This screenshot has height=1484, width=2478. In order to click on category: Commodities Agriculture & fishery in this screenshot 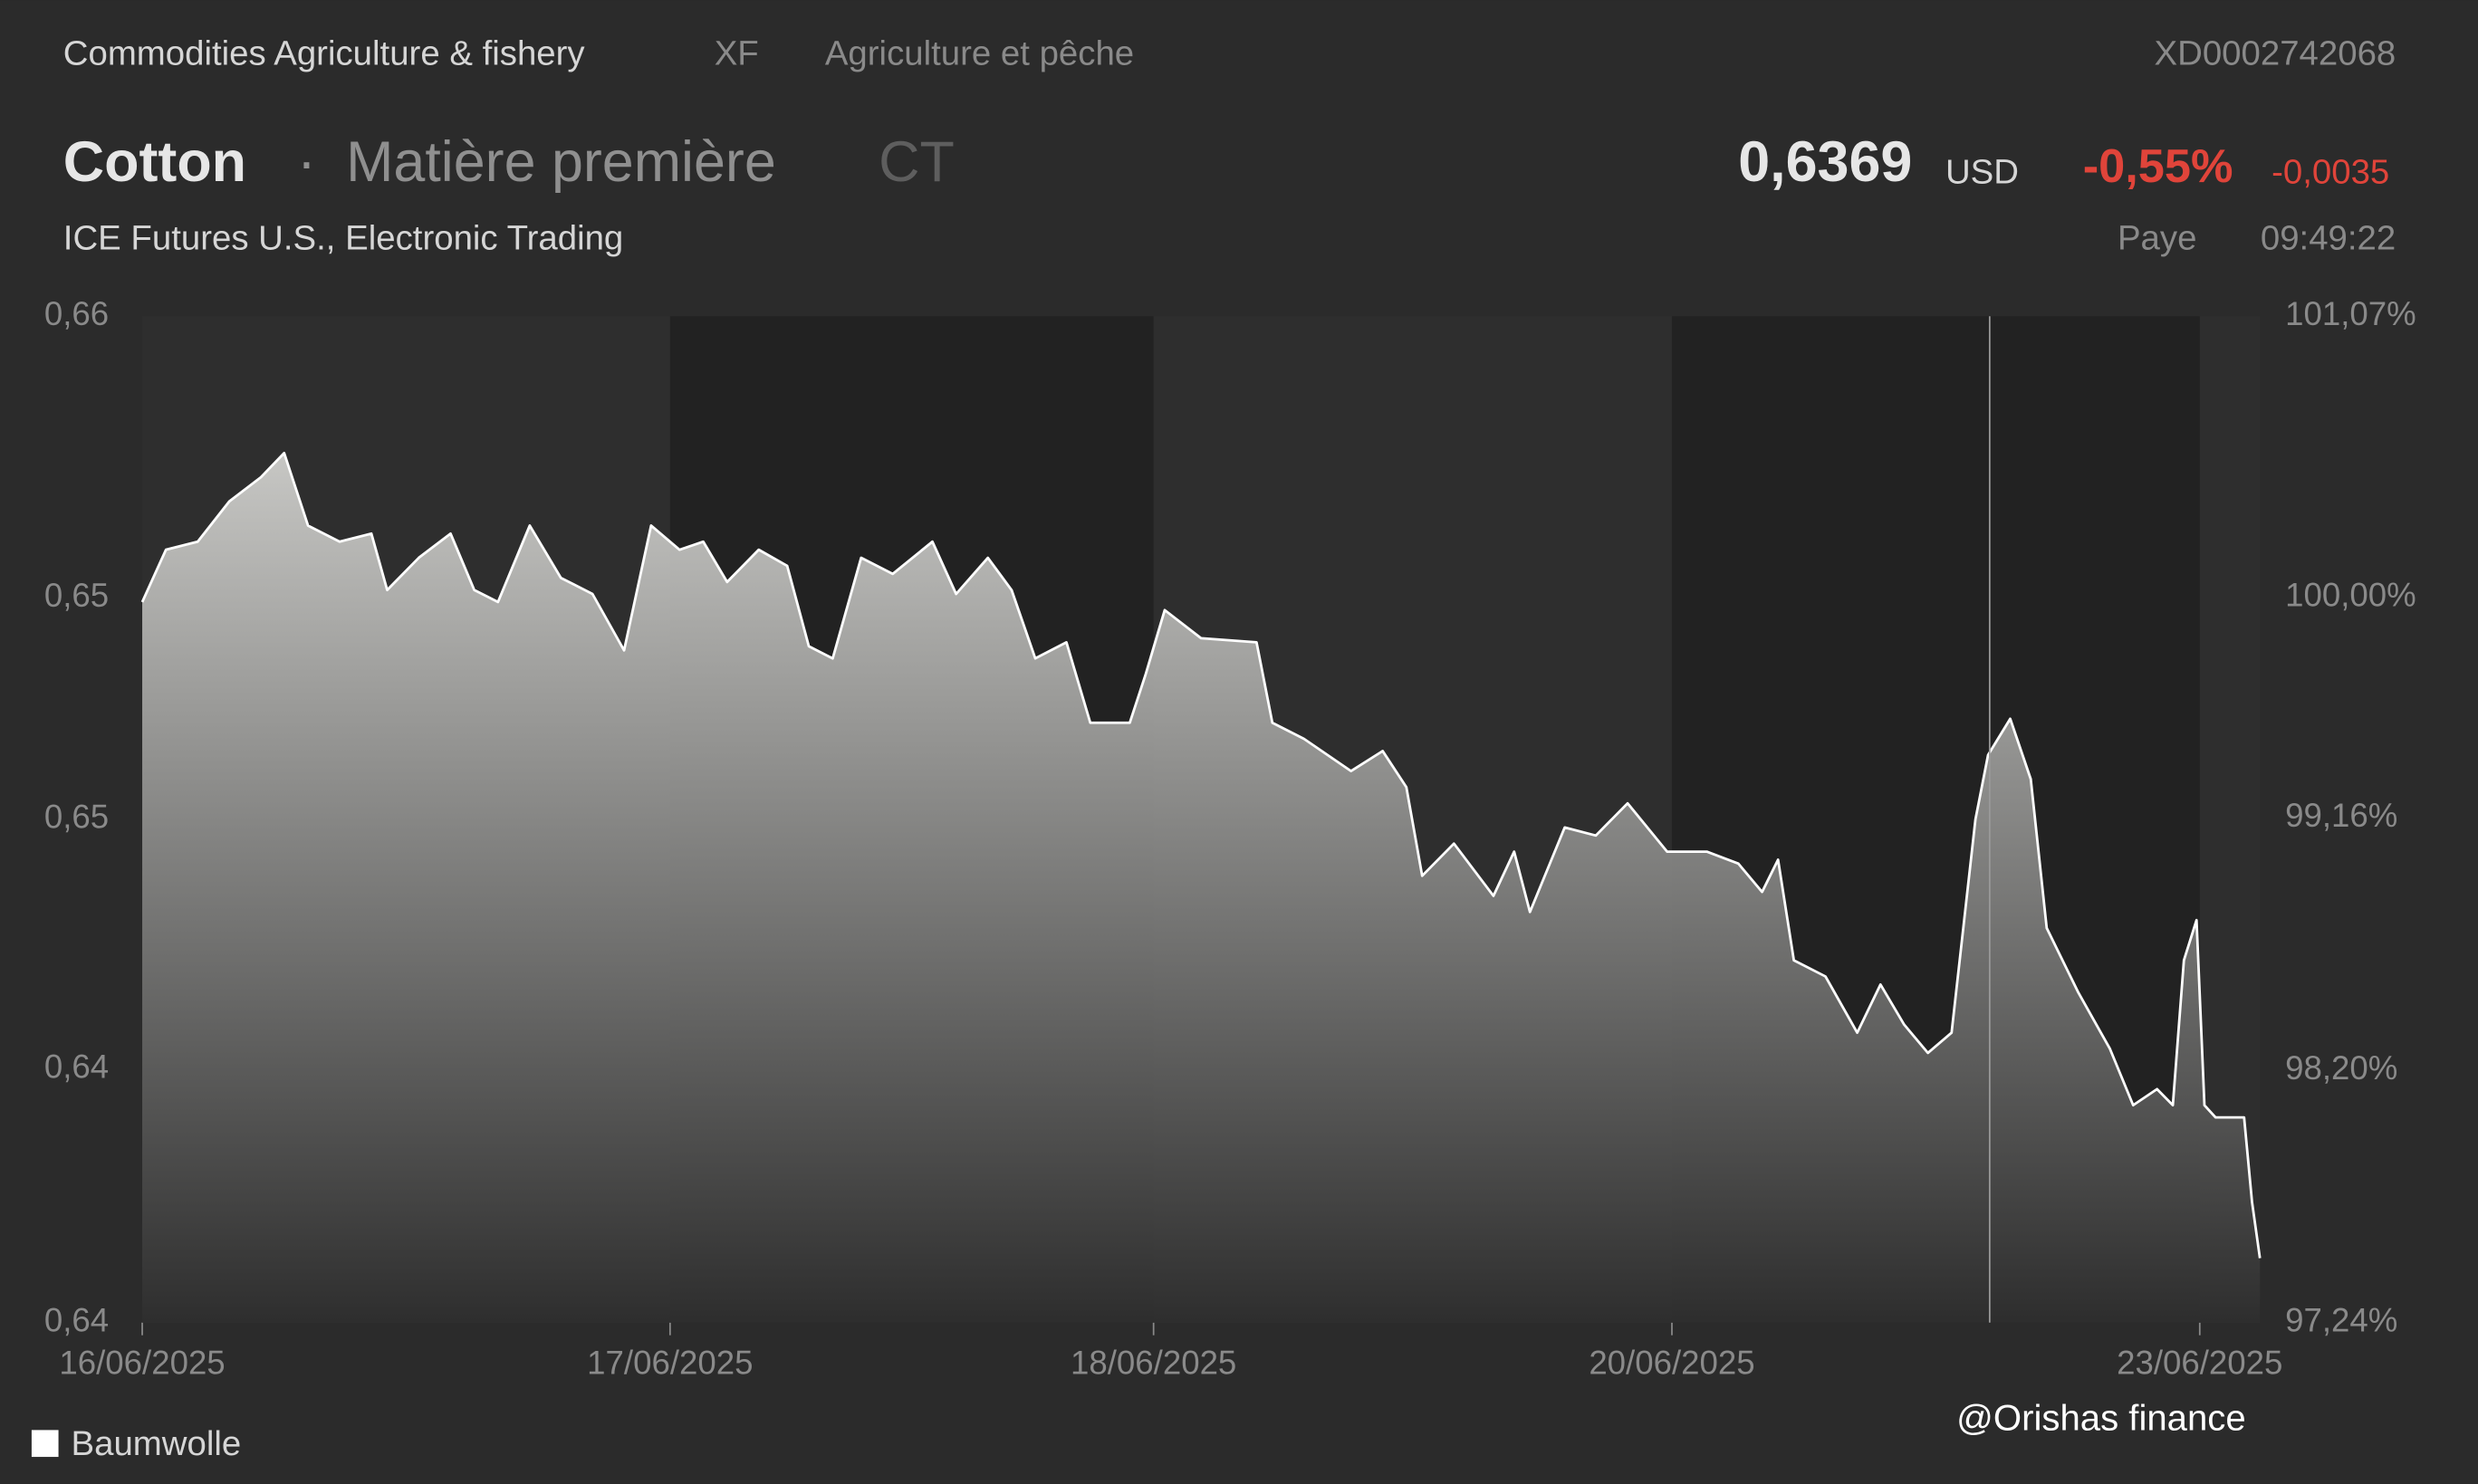, I will do `click(324, 53)`.